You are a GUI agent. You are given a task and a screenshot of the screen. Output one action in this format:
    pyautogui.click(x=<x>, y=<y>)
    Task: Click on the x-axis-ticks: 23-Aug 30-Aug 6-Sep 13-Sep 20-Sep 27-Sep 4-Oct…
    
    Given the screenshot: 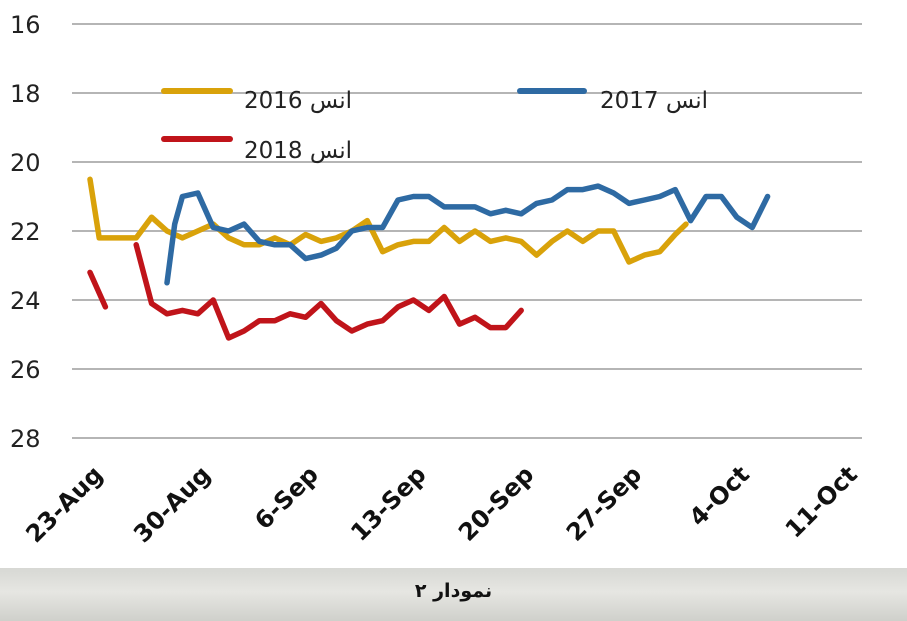 What is the action you would take?
    pyautogui.click(x=441, y=504)
    